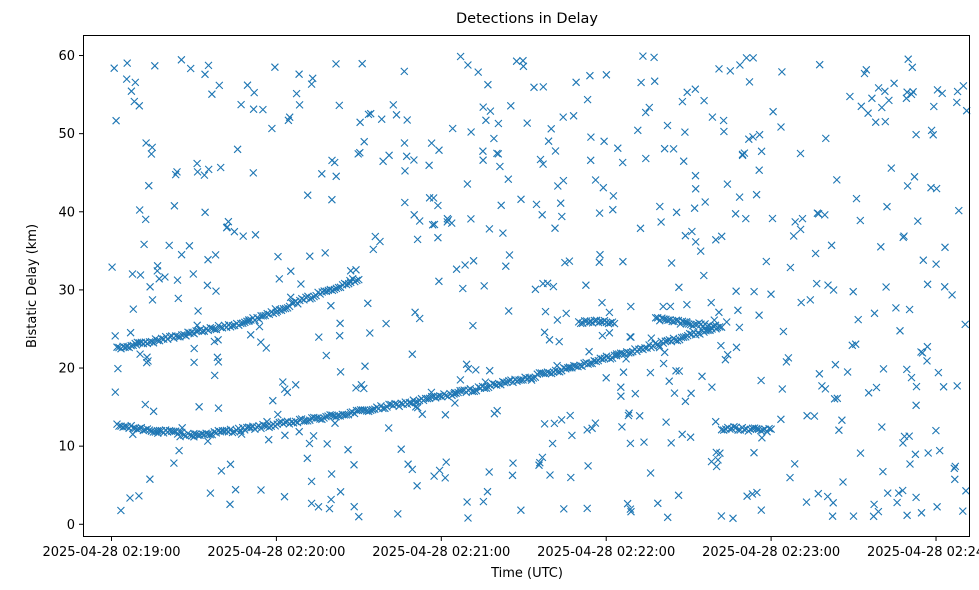 Image resolution: width=979 pixels, height=590 pixels. I want to click on y-tick-label: 40, so click(66, 212).